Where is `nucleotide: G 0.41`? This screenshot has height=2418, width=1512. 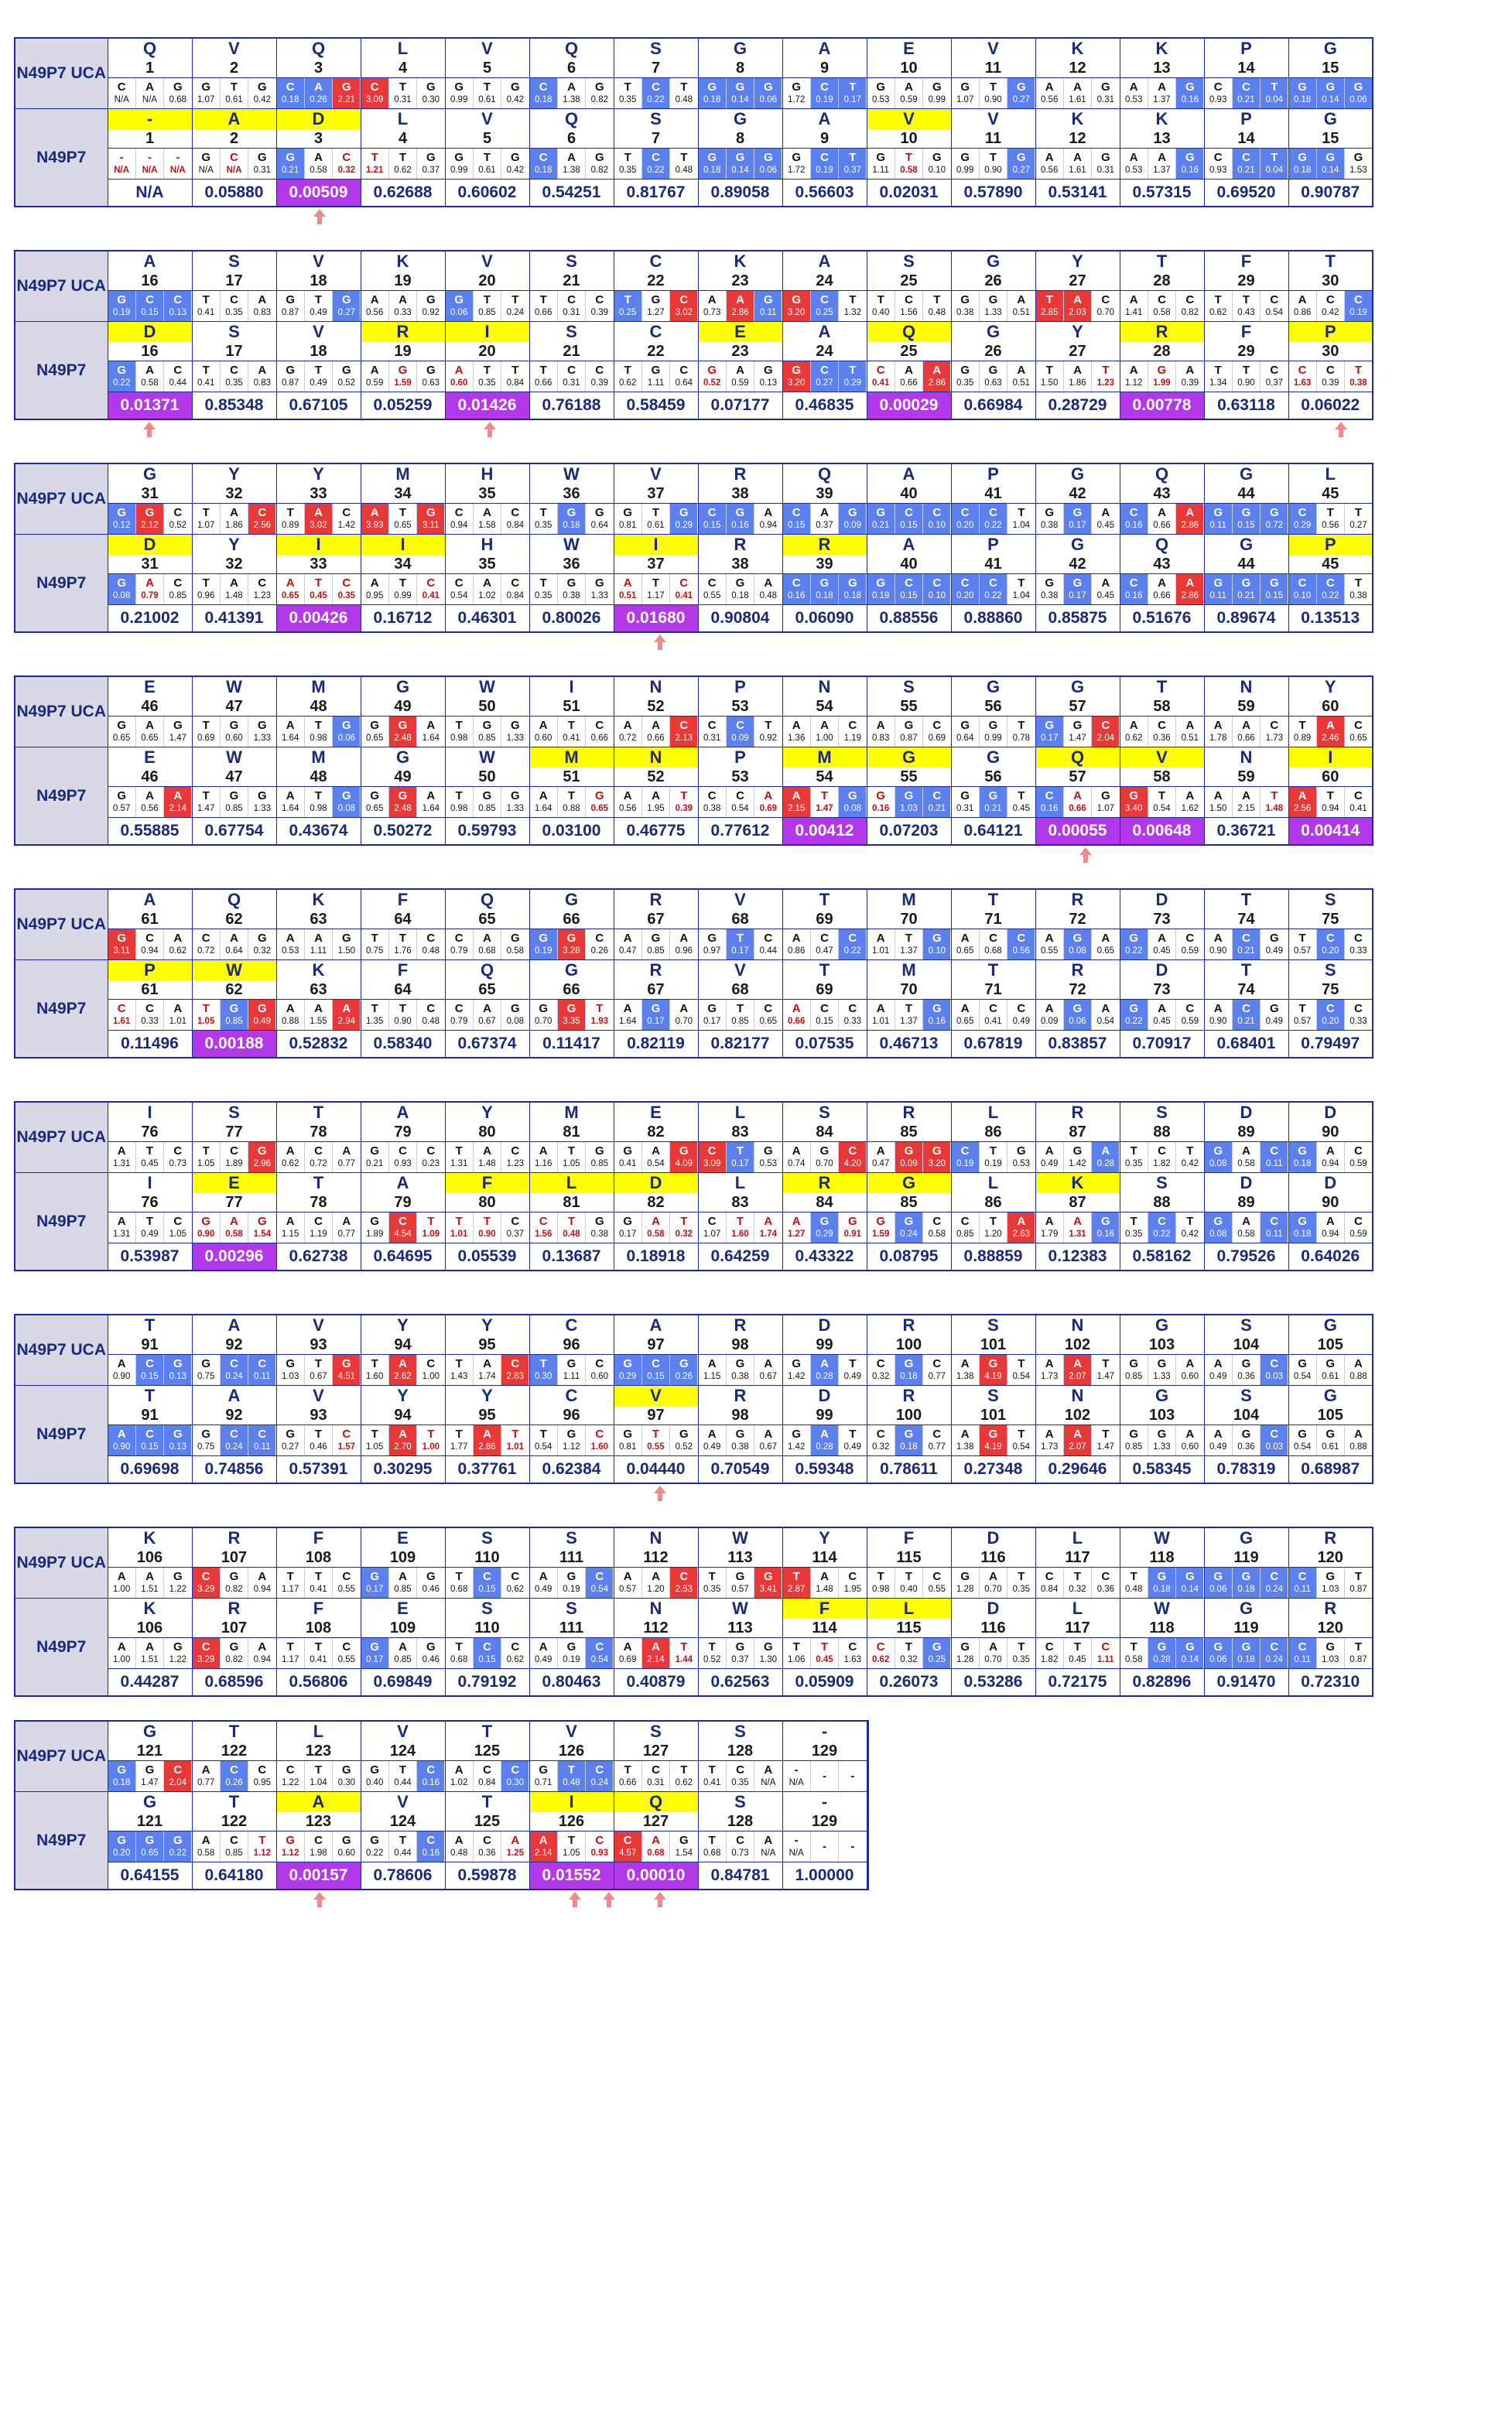 nucleotide: G 0.41 is located at coordinates (627, 1156).